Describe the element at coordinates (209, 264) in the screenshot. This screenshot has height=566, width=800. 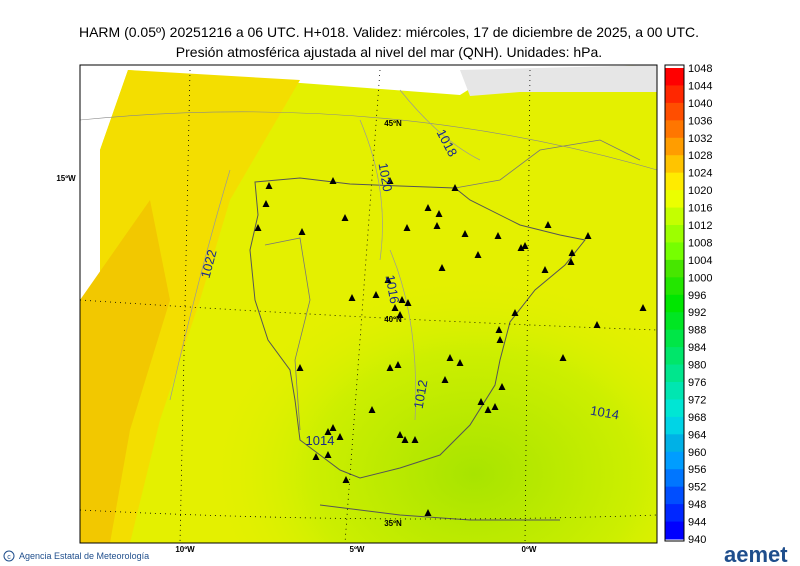
I see `contour-label: 1022` at that location.